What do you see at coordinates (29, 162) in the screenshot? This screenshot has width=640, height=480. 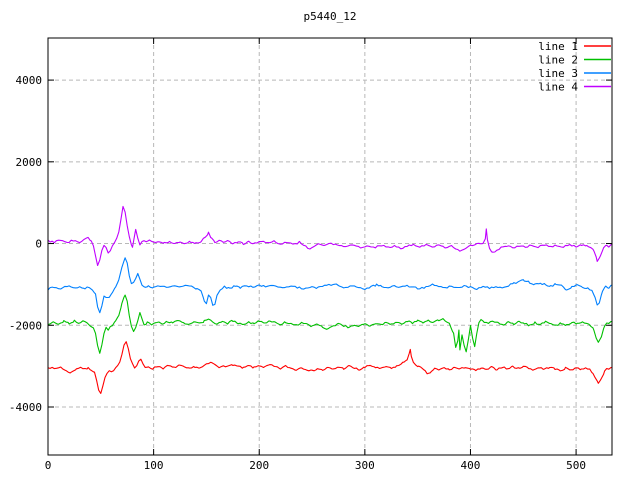 I see `y-tick-label-2000: 2000` at bounding box center [29, 162].